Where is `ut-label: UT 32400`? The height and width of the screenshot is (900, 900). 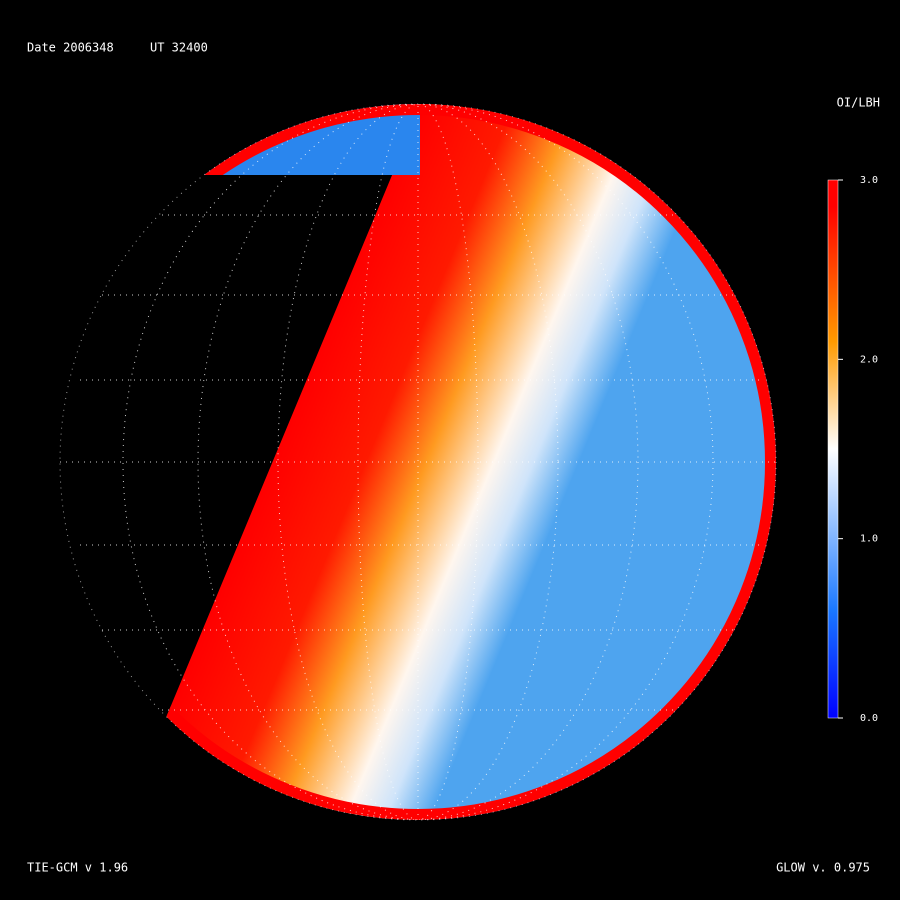
ut-label: UT 32400 is located at coordinates (179, 48).